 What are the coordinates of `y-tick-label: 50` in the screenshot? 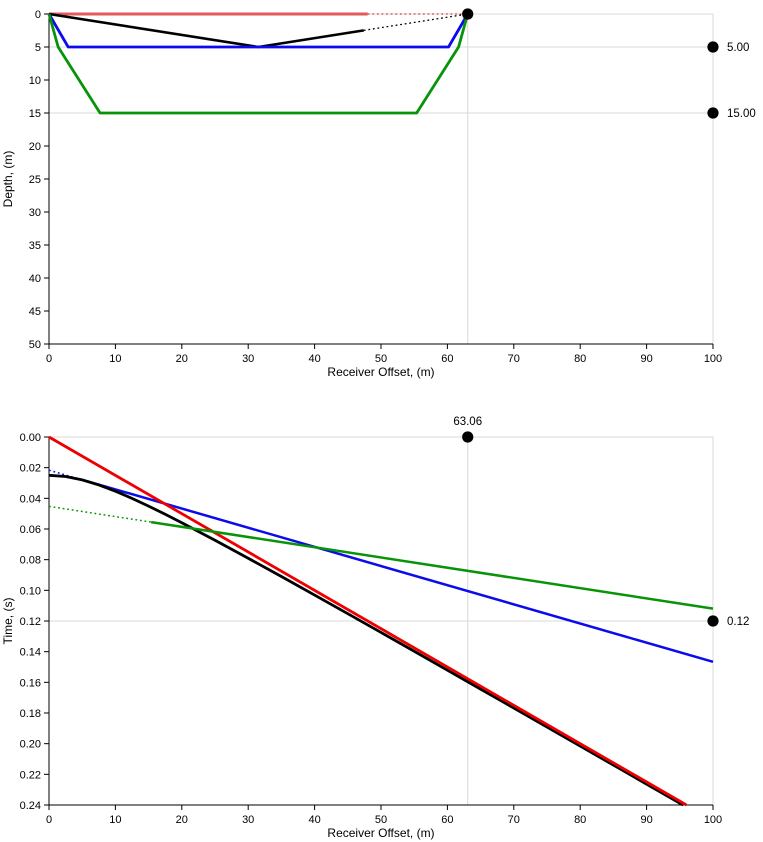 It's located at (35, 345).